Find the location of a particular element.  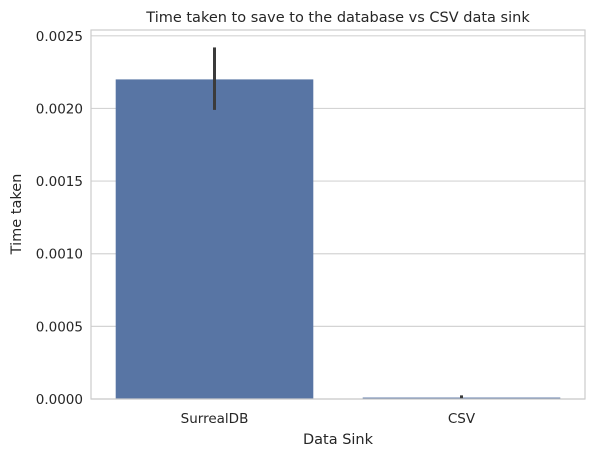

y-tick-label: 0.0015 is located at coordinates (59, 182).